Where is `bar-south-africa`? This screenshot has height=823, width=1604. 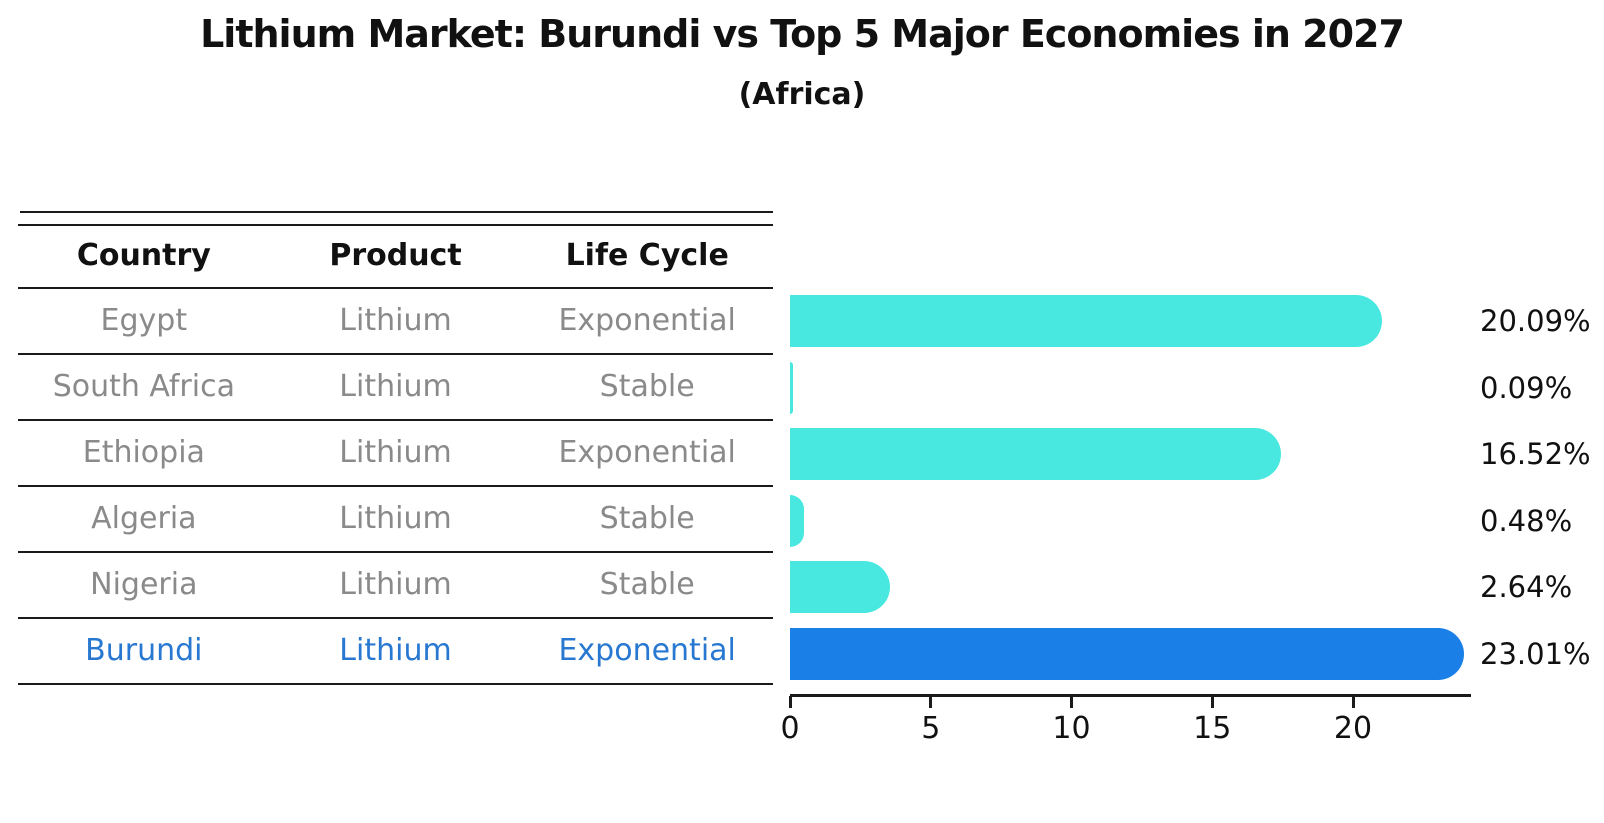
bar-south-africa is located at coordinates (791, 387).